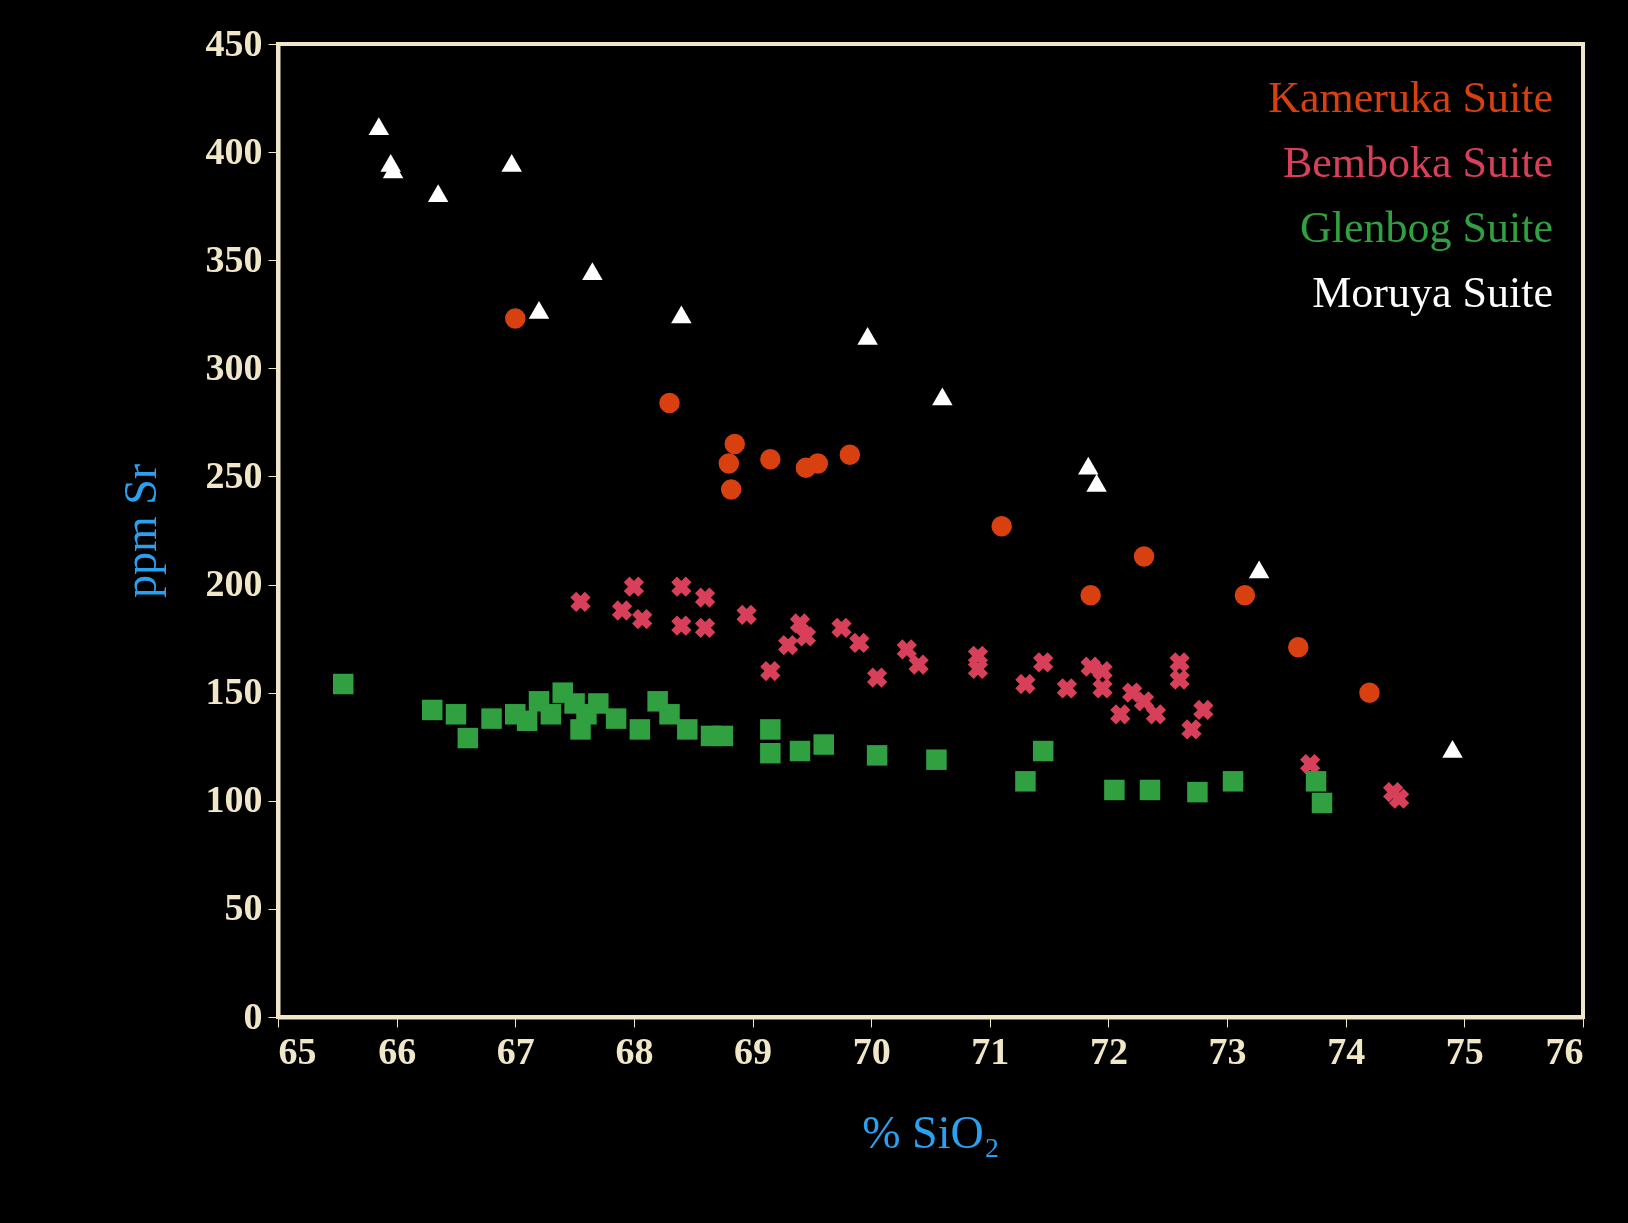  What do you see at coordinates (1432, 292) in the screenshot?
I see `text: Moruya Suite` at bounding box center [1432, 292].